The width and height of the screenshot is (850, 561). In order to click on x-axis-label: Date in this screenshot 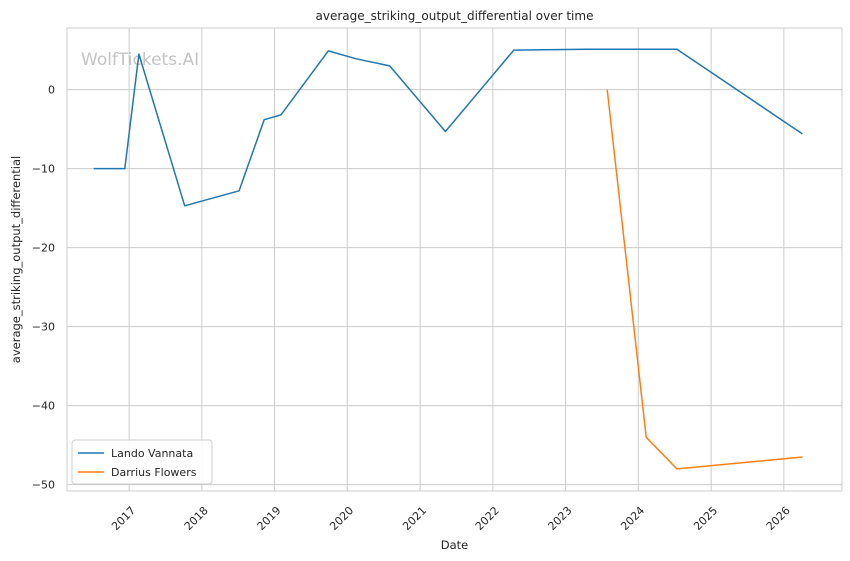, I will do `click(455, 545)`.